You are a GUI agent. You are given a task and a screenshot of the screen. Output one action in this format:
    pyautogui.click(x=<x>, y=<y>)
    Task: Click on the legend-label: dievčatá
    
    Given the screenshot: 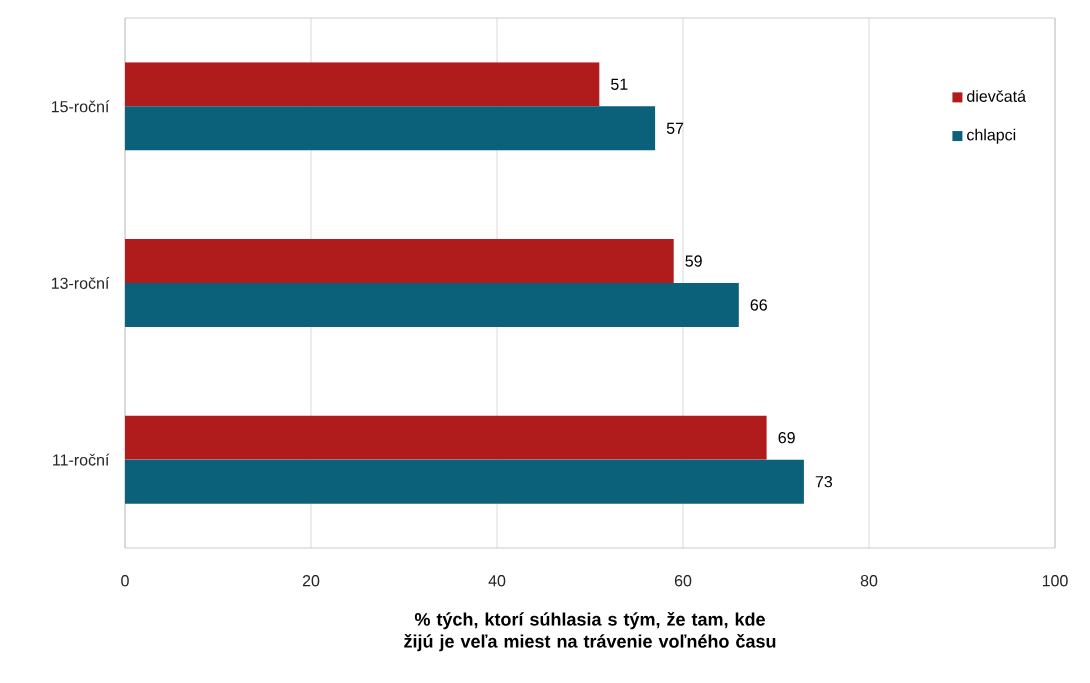 What is the action you would take?
    pyautogui.click(x=997, y=95)
    